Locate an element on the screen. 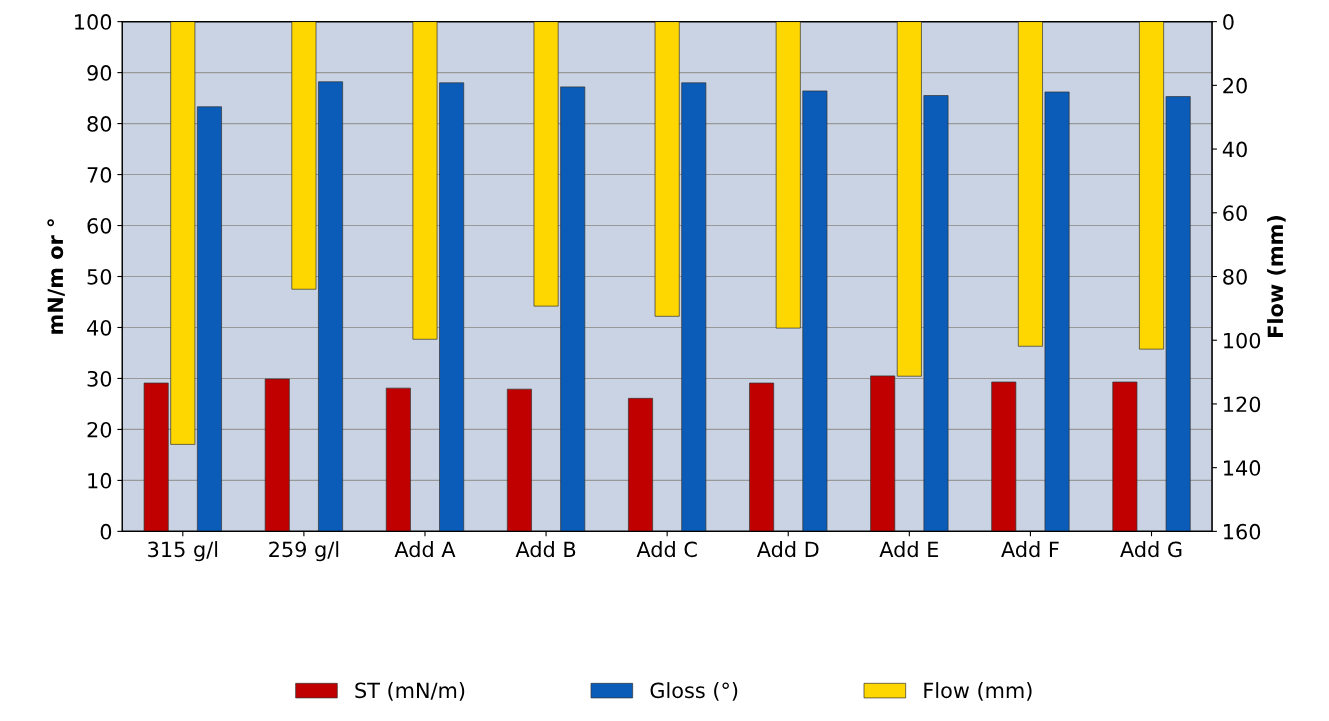 The height and width of the screenshot is (721, 1329). y2-tick-label: 60 is located at coordinates (1235, 213).